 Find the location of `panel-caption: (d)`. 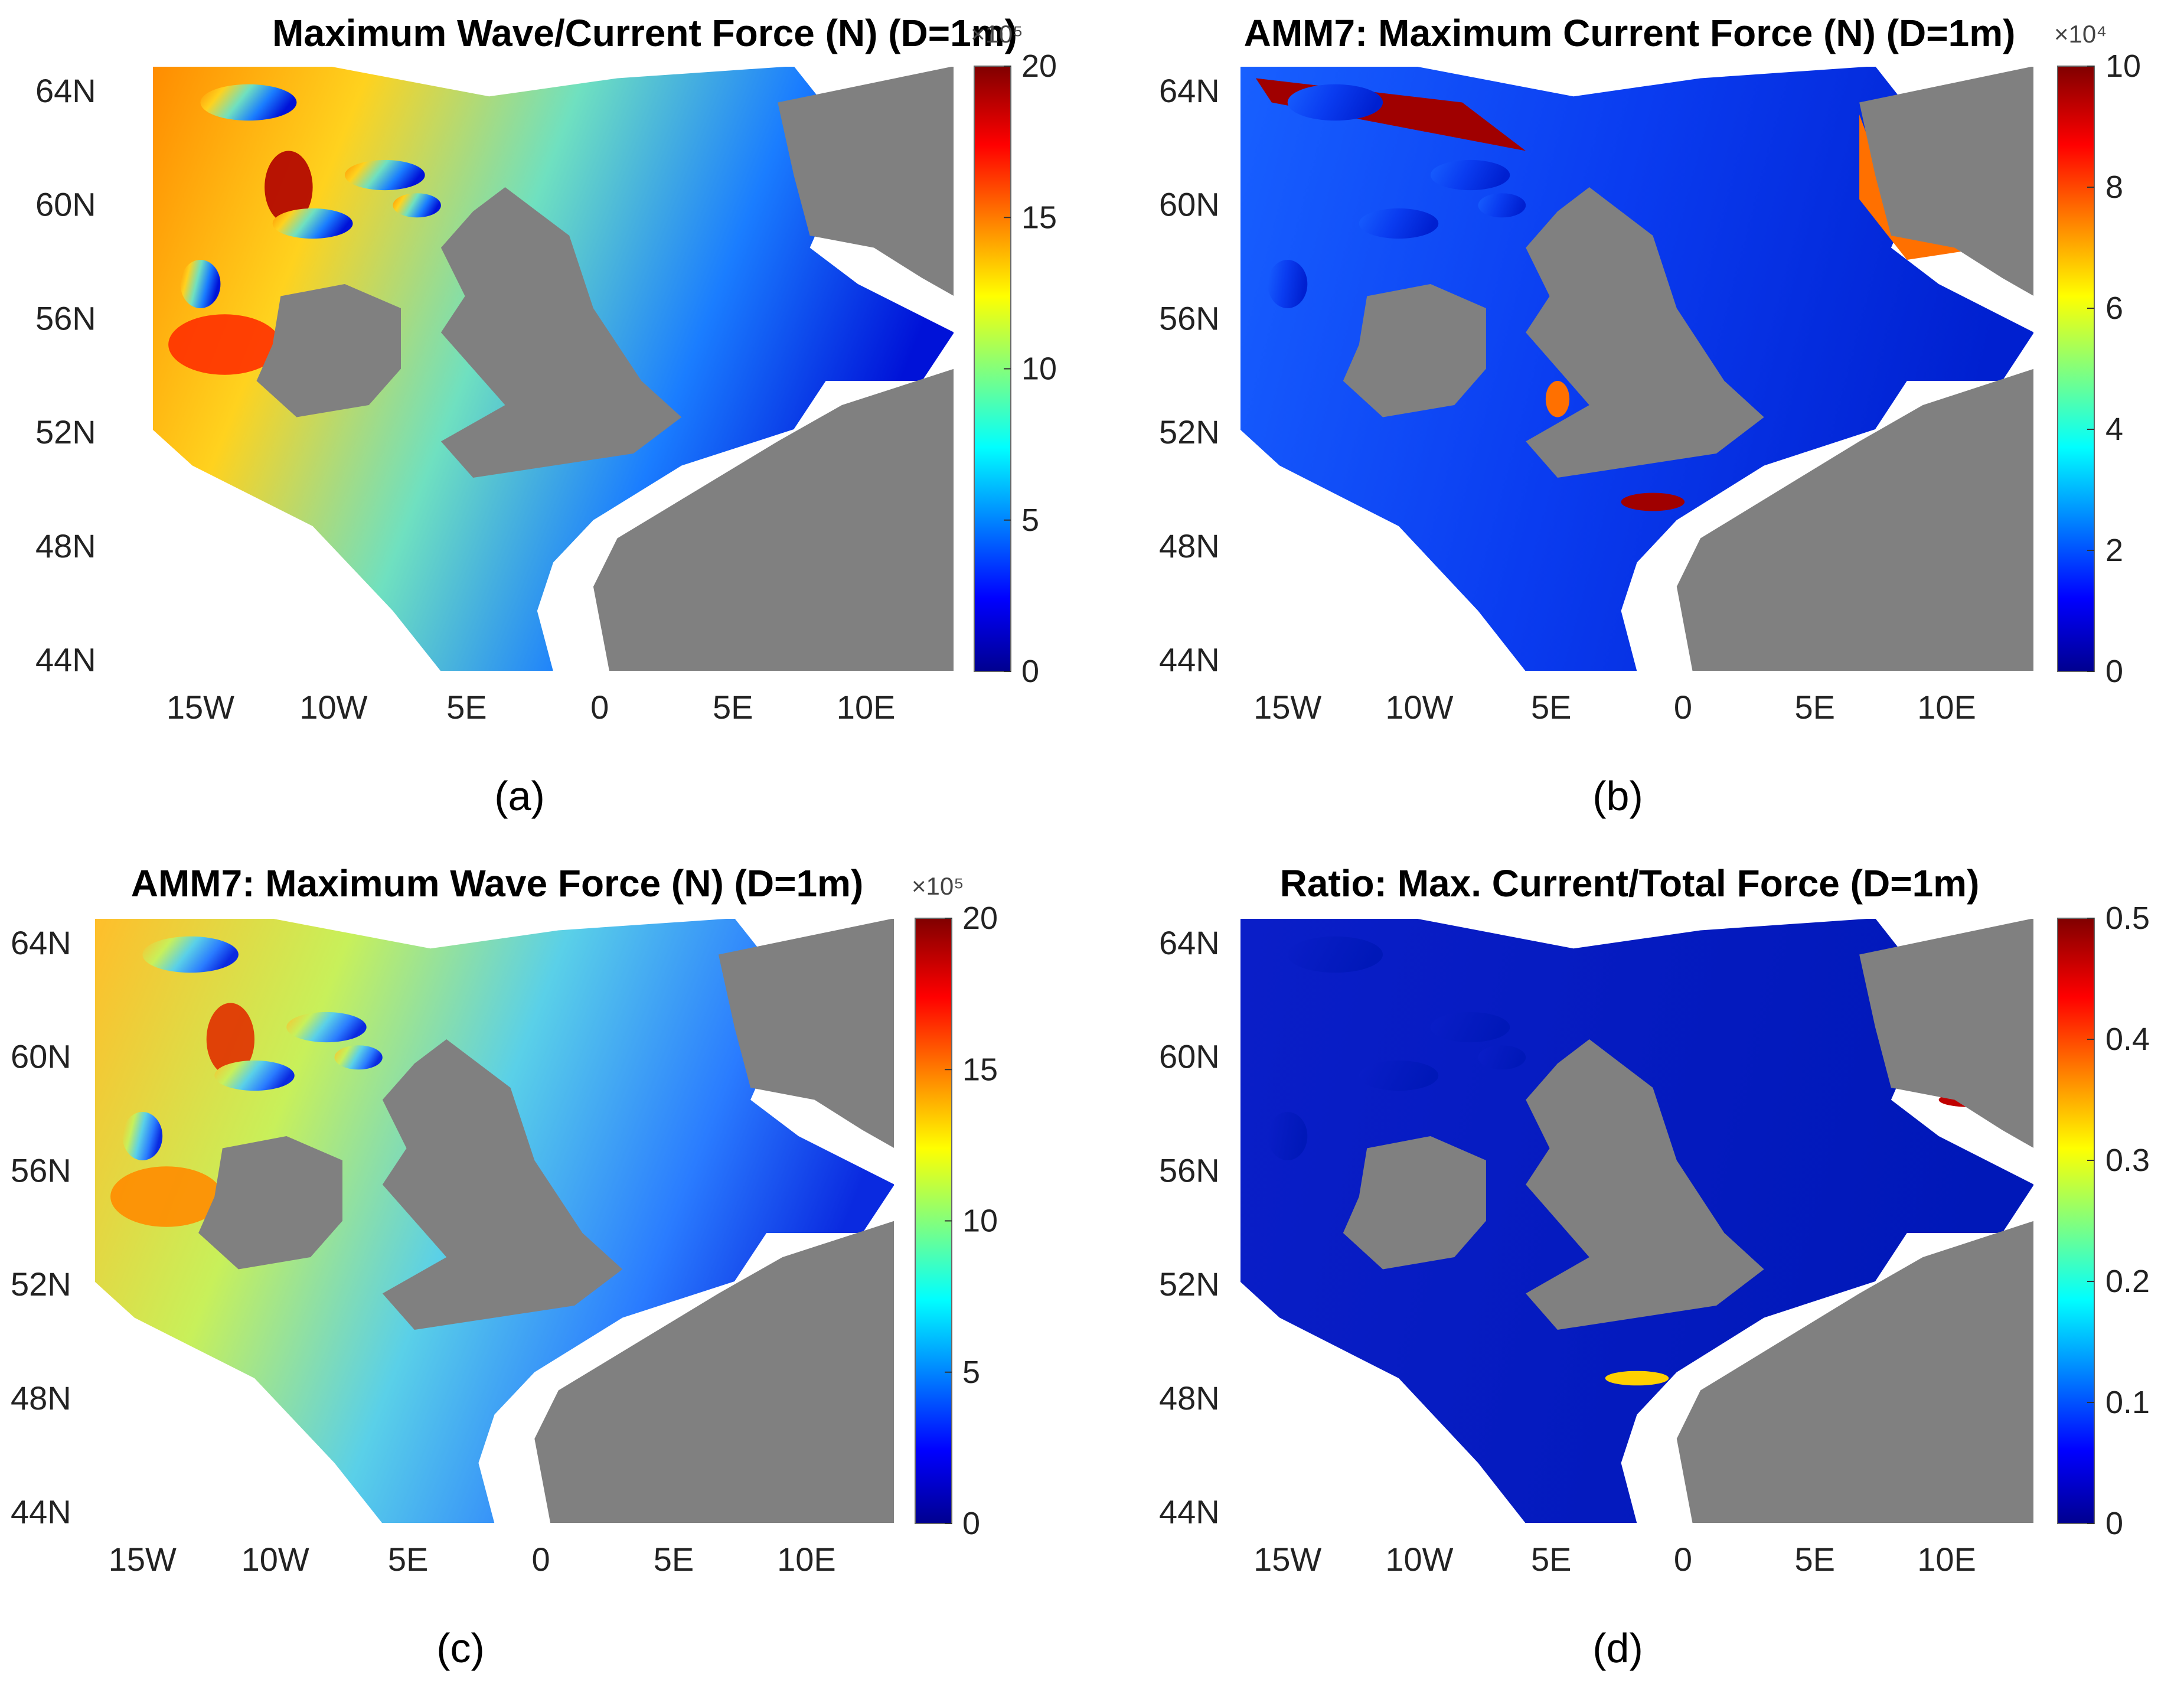

panel-caption: (d) is located at coordinates (1617, 1648).